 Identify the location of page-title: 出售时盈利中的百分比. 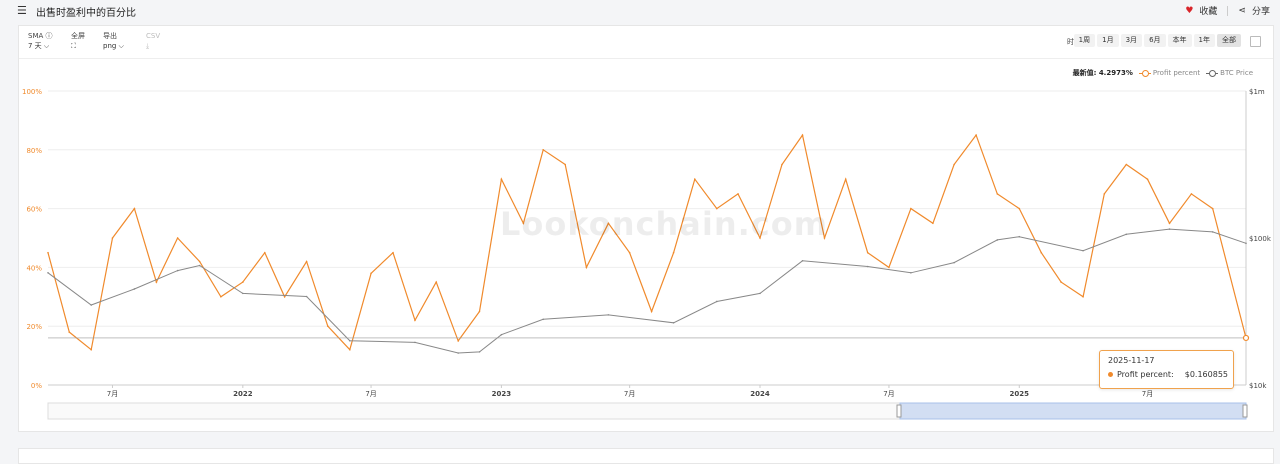
(86, 13).